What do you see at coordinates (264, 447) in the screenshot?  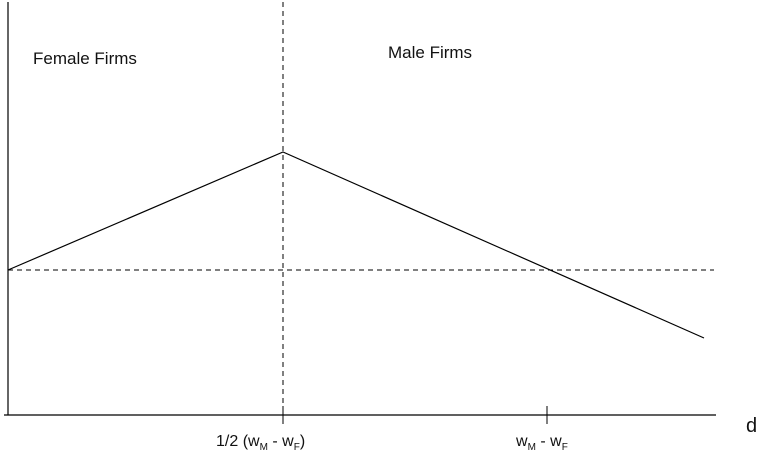 I see `tick-label-half-wage-gap-sub-m: M` at bounding box center [264, 447].